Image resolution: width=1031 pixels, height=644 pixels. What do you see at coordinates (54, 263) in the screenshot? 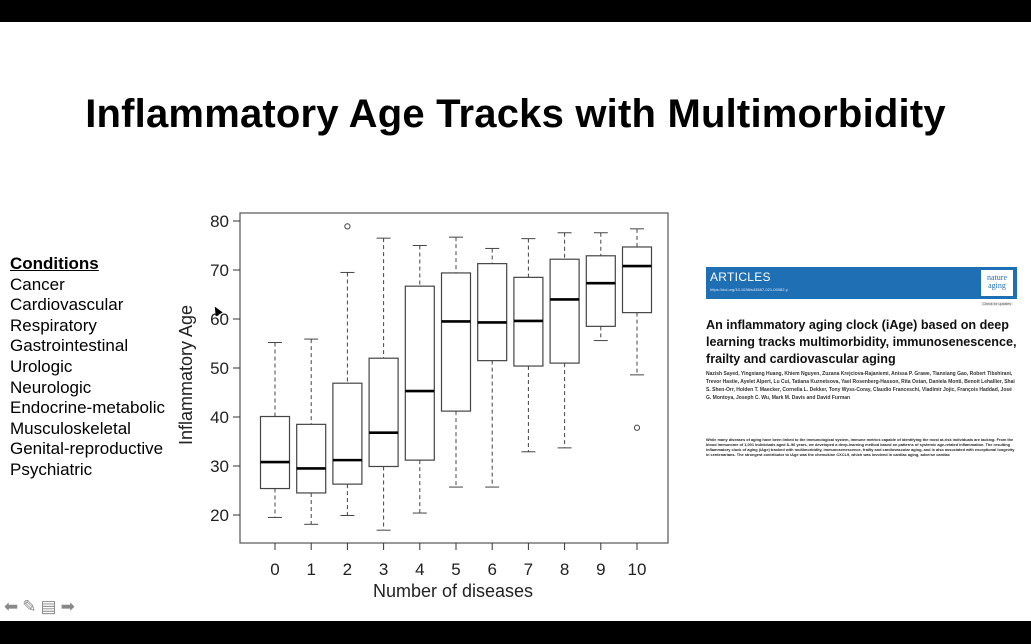
I see `conditions-heading: Conditions` at bounding box center [54, 263].